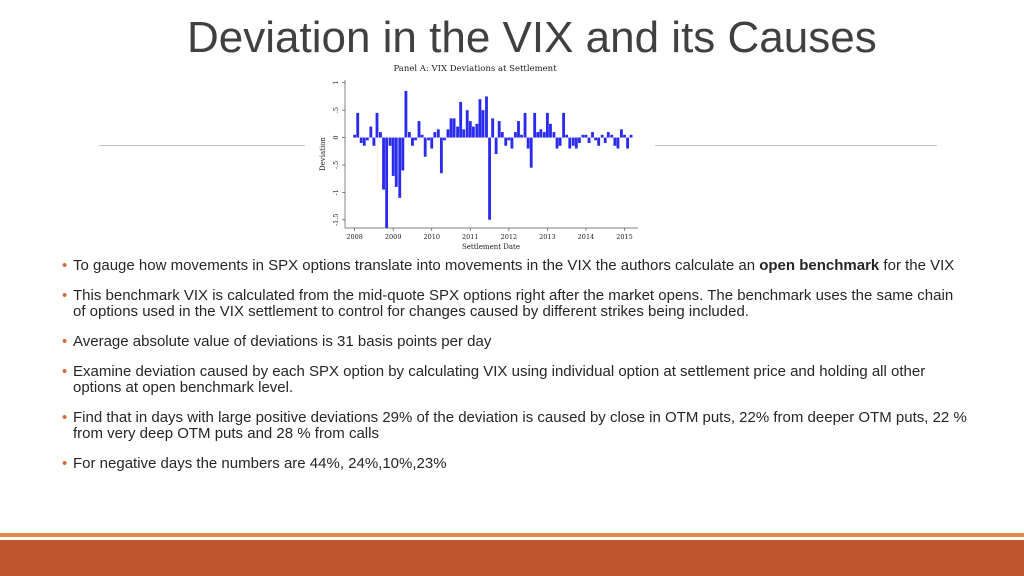  I want to click on footer-accent-band, so click(512, 558).